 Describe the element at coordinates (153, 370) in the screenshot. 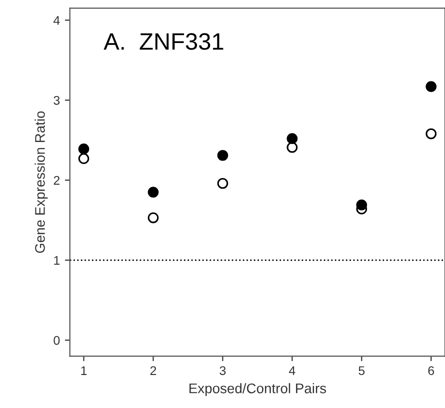

I see `x-tick-label: 2` at that location.